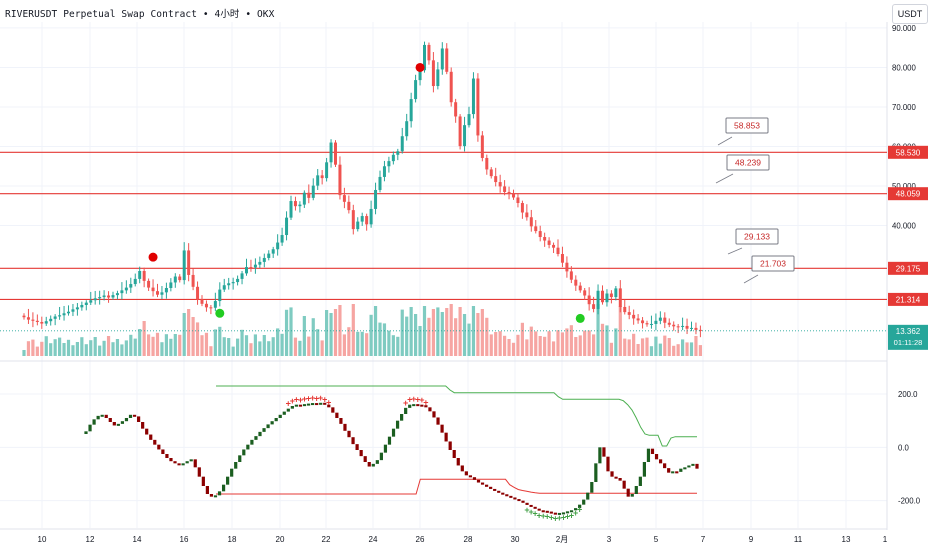 The image size is (932, 550). I want to click on time-axis-tick: 10, so click(42, 539).